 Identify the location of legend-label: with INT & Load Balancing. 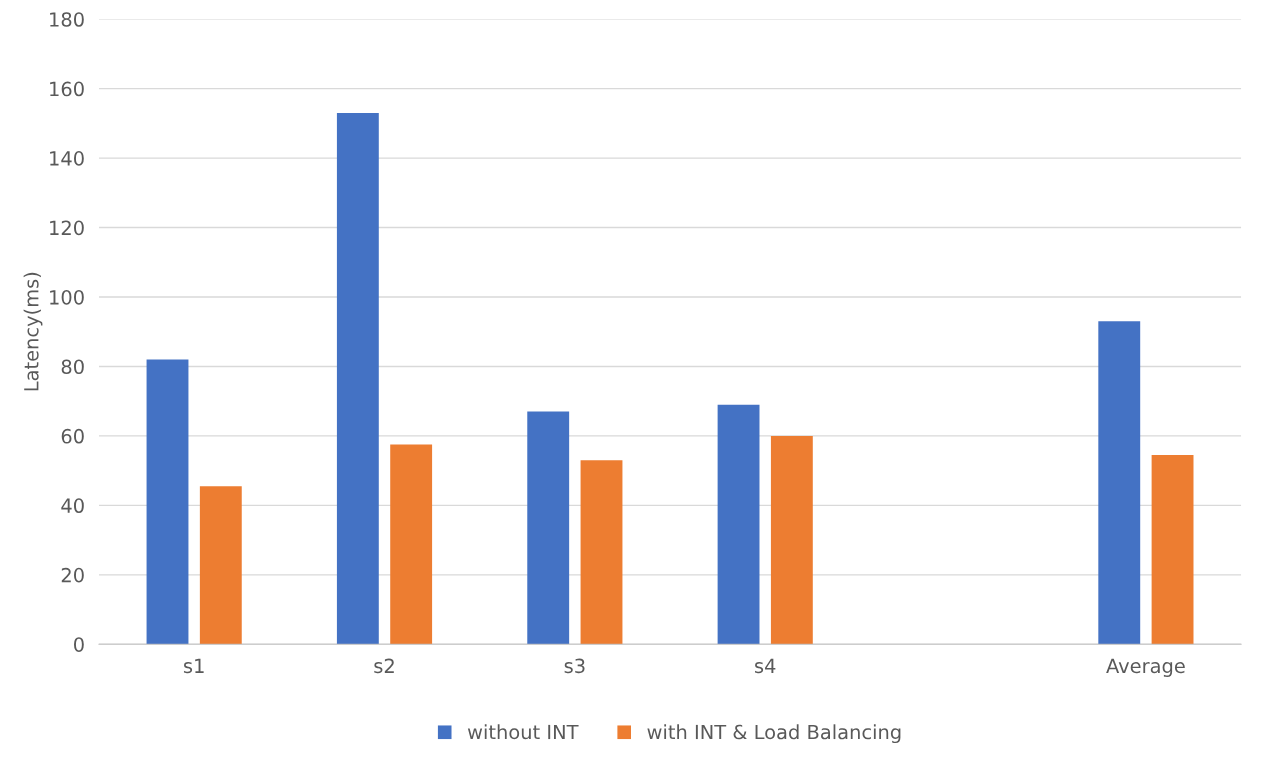
(774, 734).